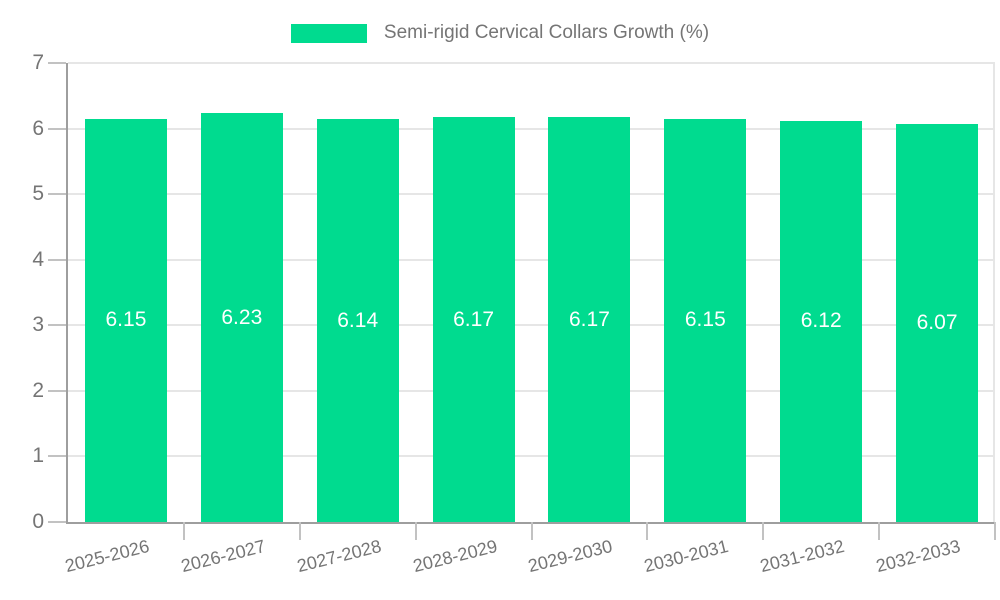 The height and width of the screenshot is (600, 1000). I want to click on x-axis-label: 2030-2031, so click(686, 556).